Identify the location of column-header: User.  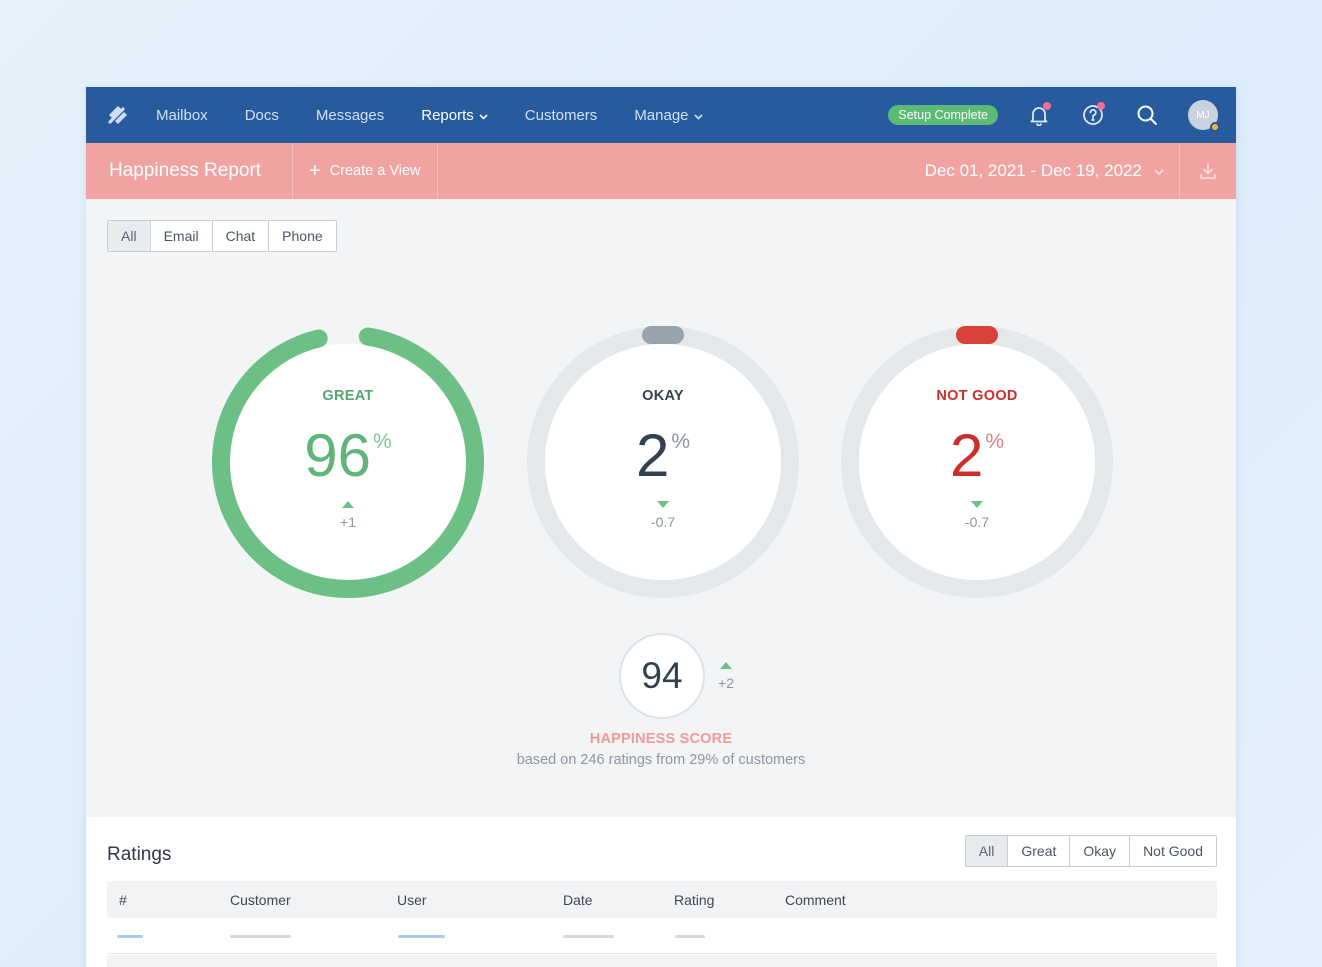
(412, 900).